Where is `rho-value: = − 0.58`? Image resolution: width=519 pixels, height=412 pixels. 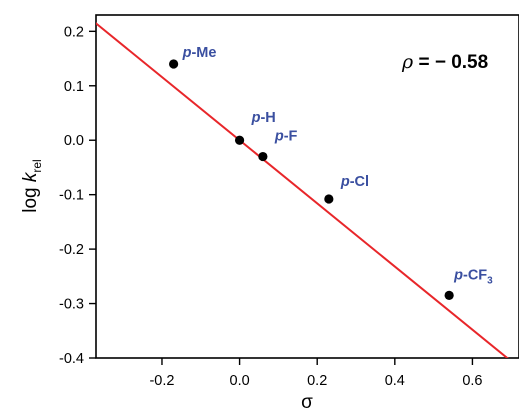
rho-value: = − 0.58 is located at coordinates (450, 62).